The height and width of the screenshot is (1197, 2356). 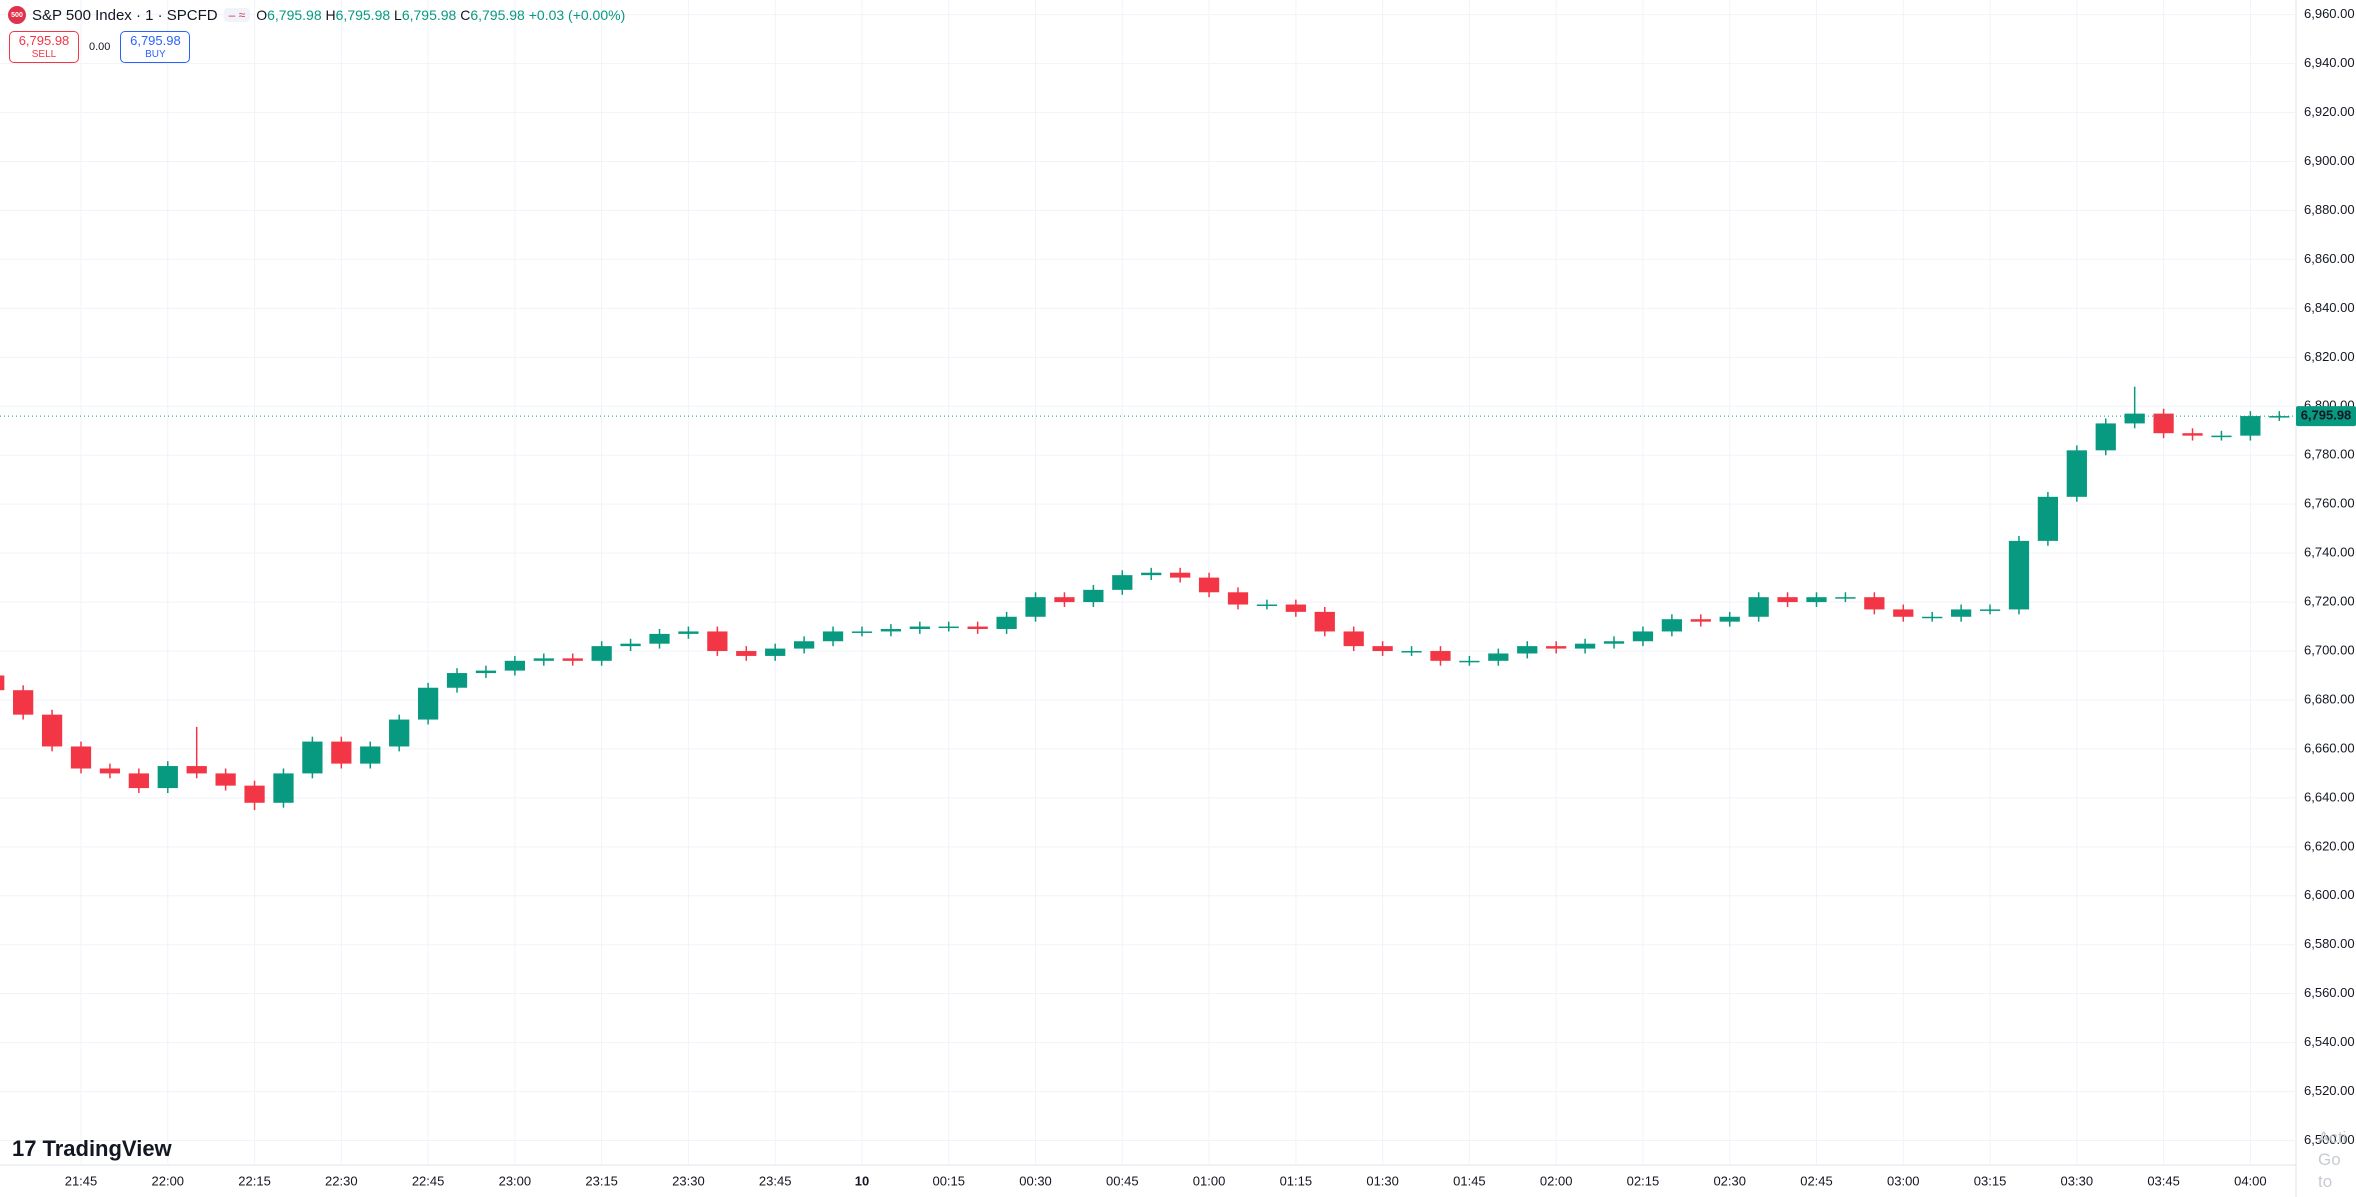 I want to click on y-tick-label: 6,620.00, so click(x=2329, y=845).